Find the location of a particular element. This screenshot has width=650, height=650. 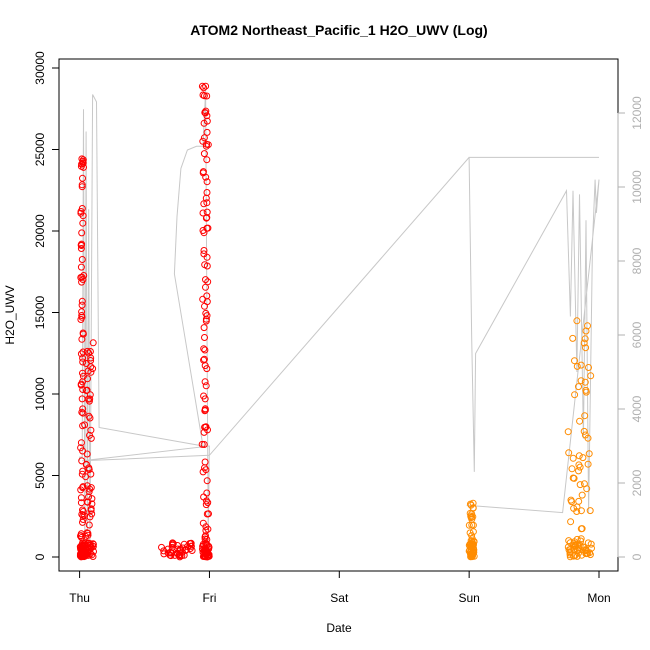

y-tick-label-left: 15000 is located at coordinates (40, 312).